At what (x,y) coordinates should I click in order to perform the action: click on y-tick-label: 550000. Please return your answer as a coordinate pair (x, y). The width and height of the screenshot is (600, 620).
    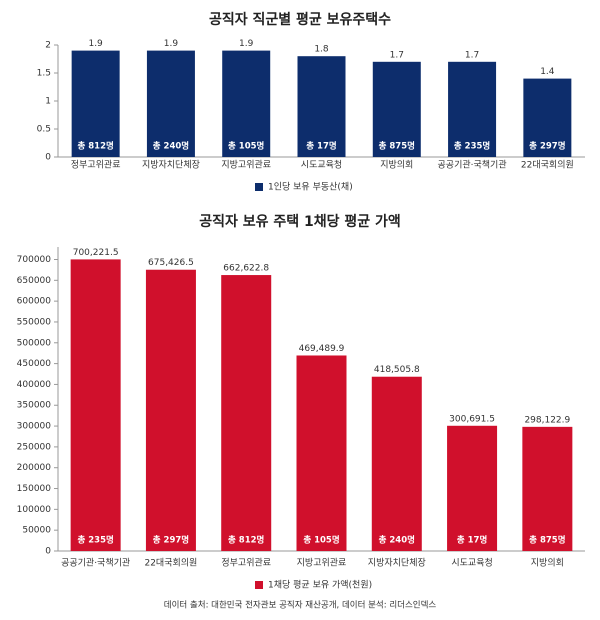
    Looking at the image, I should click on (34, 322).